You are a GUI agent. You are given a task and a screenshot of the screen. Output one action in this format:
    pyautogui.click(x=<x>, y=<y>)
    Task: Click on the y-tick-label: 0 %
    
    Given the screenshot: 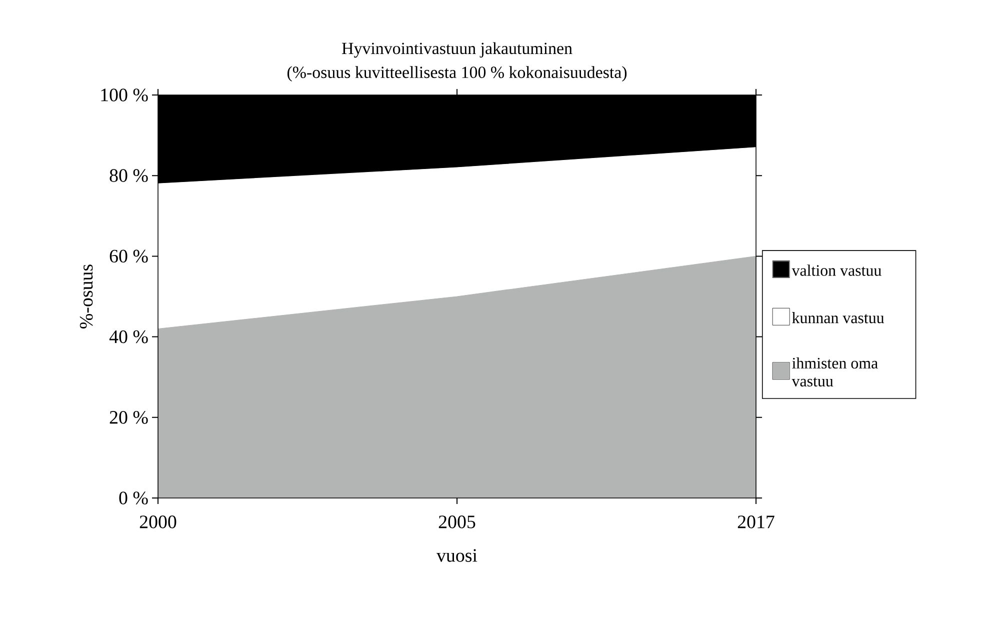 What is the action you would take?
    pyautogui.click(x=133, y=498)
    